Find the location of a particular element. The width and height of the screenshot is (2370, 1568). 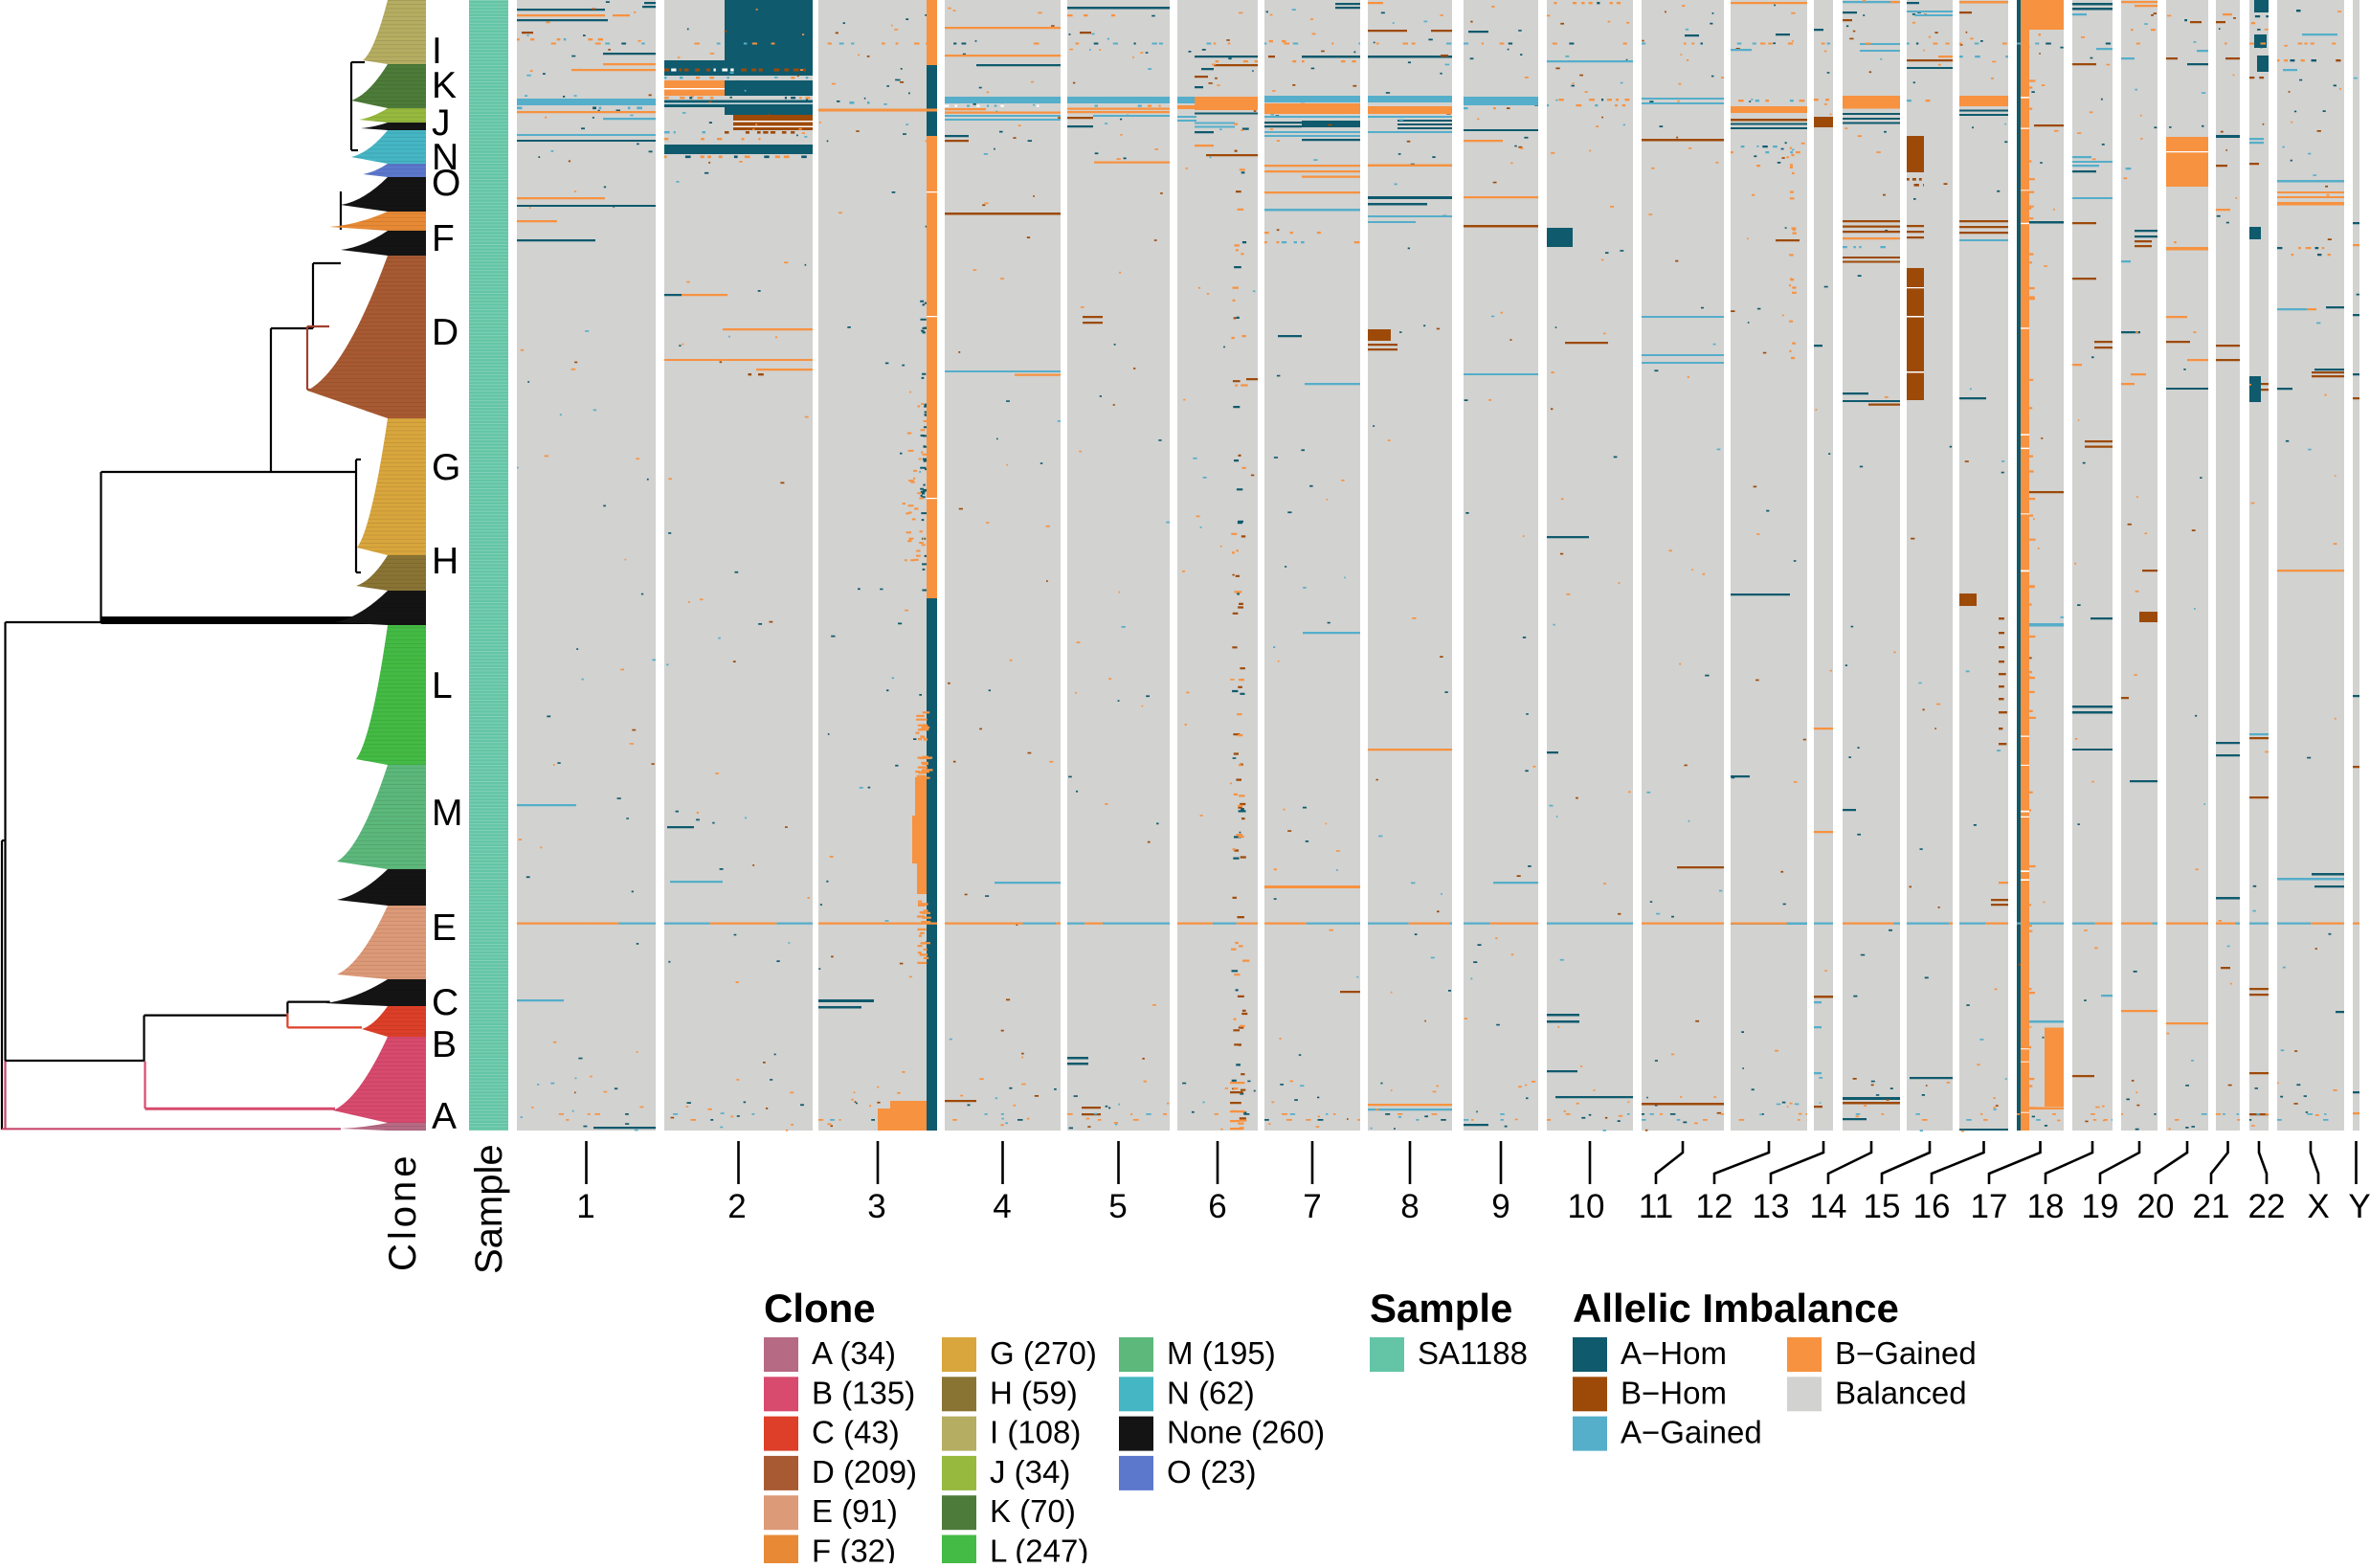

svg-text: G is located at coordinates (446, 467).